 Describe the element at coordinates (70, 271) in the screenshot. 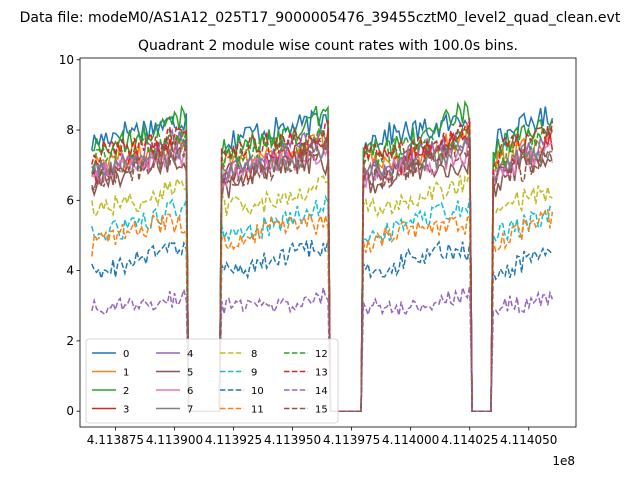

I see `y-tick-label: 4` at that location.